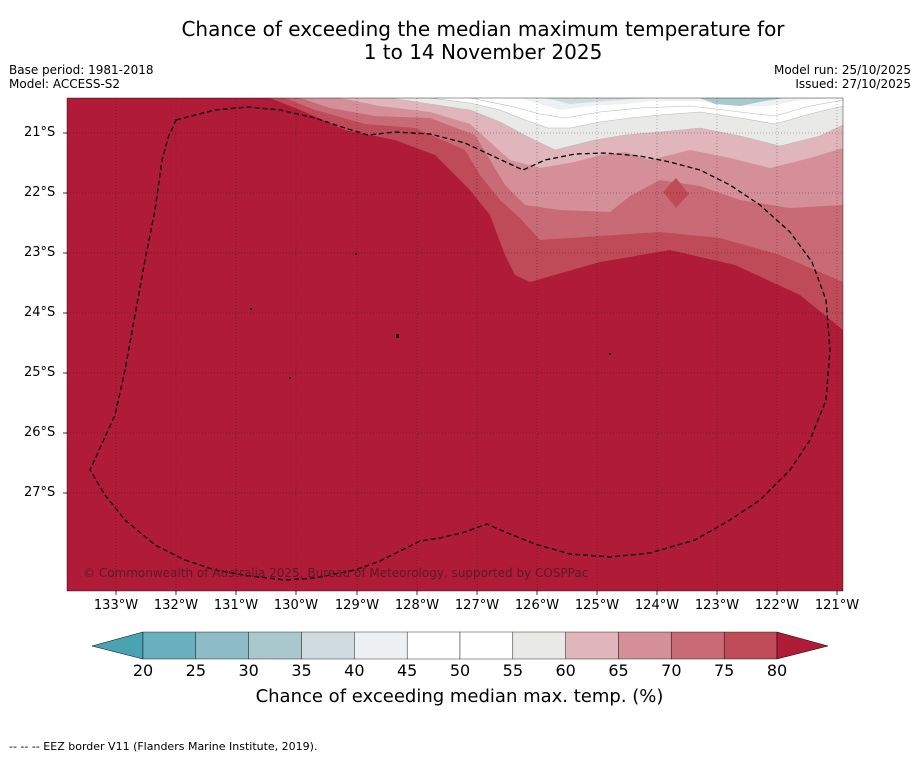  Describe the element at coordinates (618, 670) in the screenshot. I see `colorbar-tick-label: 65` at that location.